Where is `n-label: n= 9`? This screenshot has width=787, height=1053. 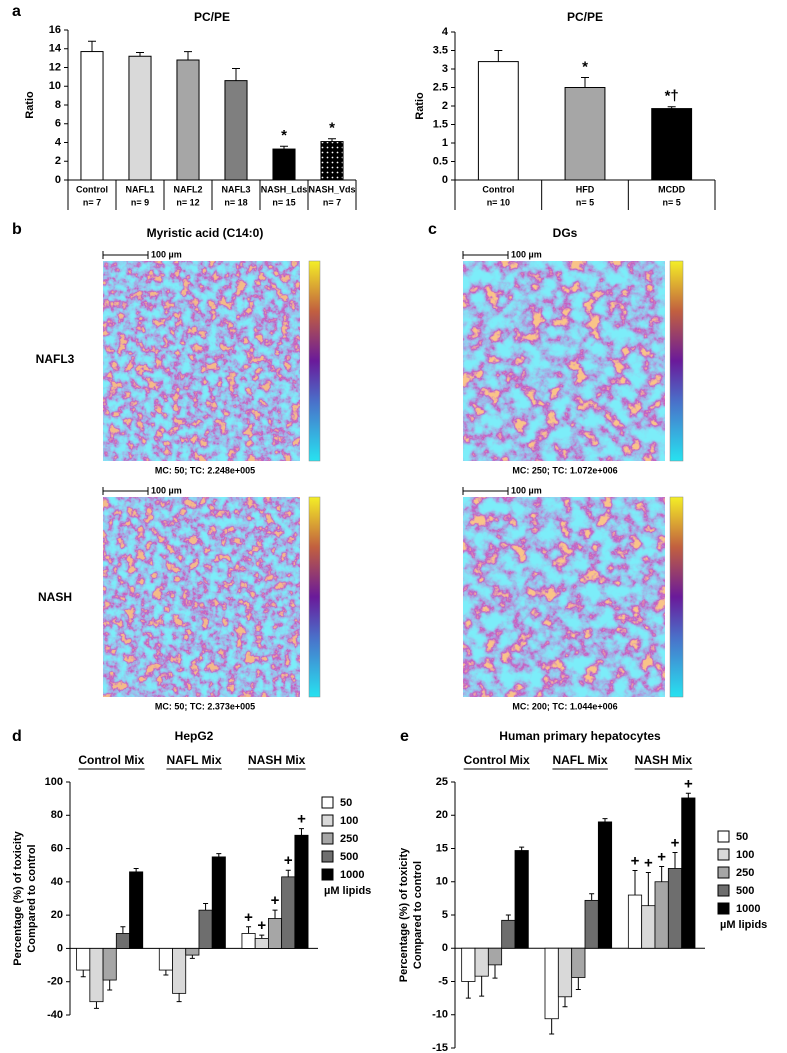
n-label: n= 9 is located at coordinates (140, 202).